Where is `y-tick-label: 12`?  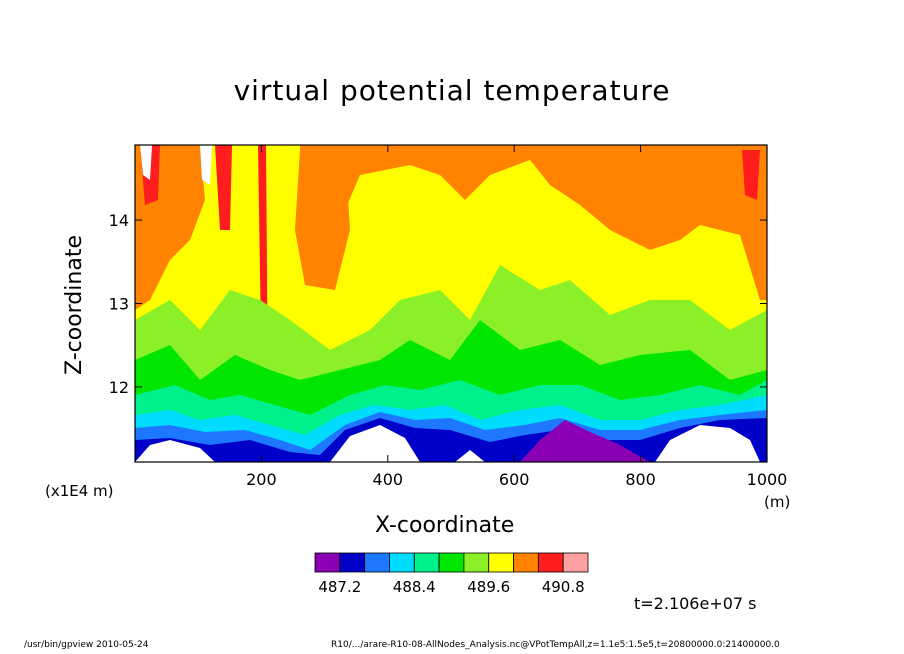 y-tick-label: 12 is located at coordinates (119, 387).